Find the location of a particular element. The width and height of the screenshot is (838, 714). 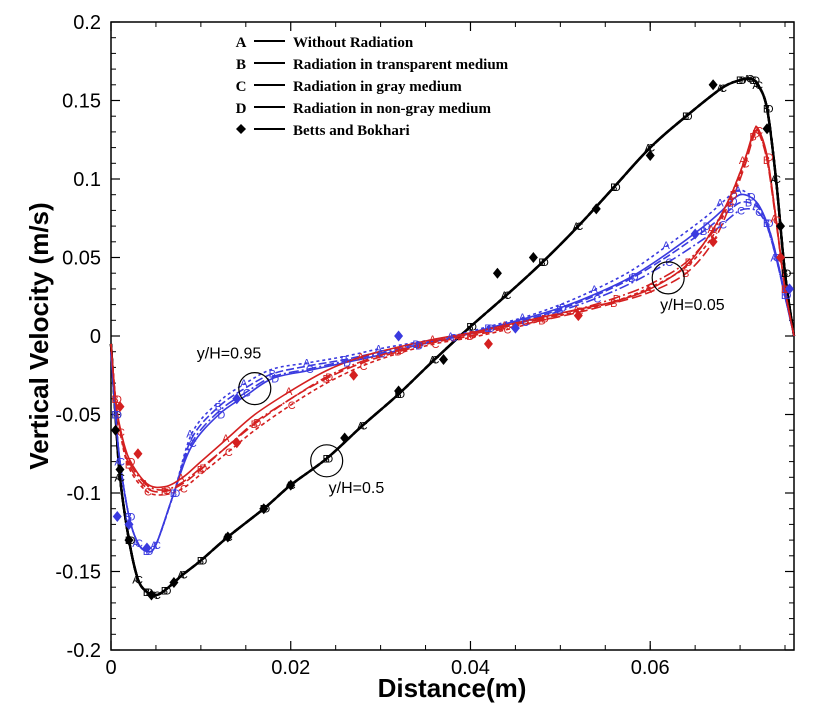

legend-entry: Betts and Bokhari is located at coordinates (323, 131).